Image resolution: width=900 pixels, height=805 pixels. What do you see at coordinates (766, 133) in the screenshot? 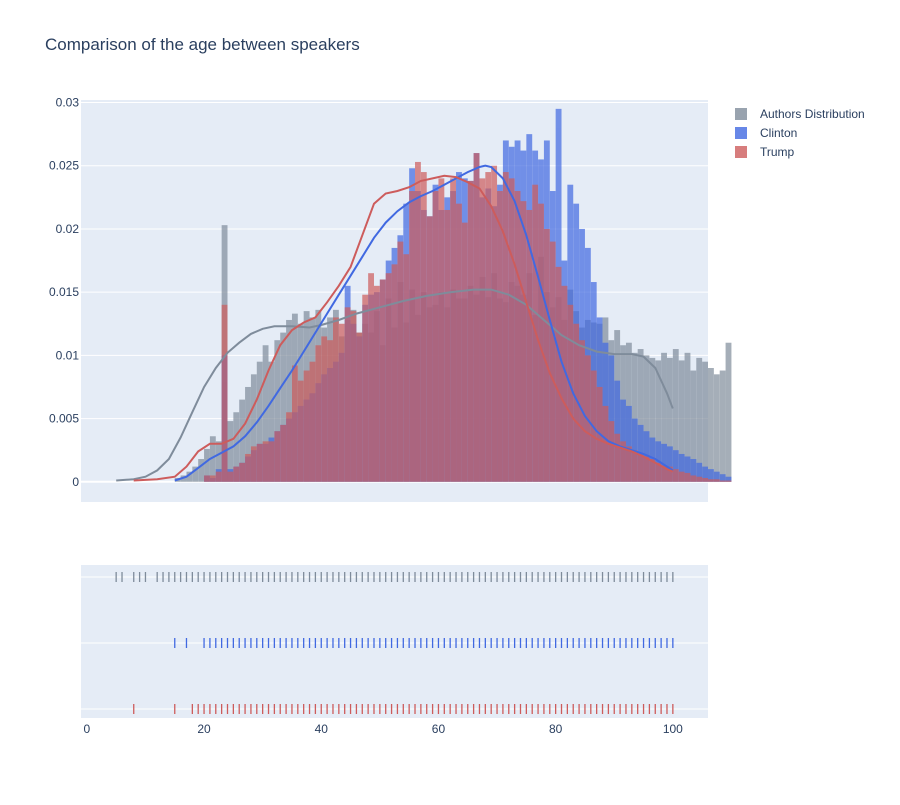
I see `legend-item: Clinton` at bounding box center [766, 133].